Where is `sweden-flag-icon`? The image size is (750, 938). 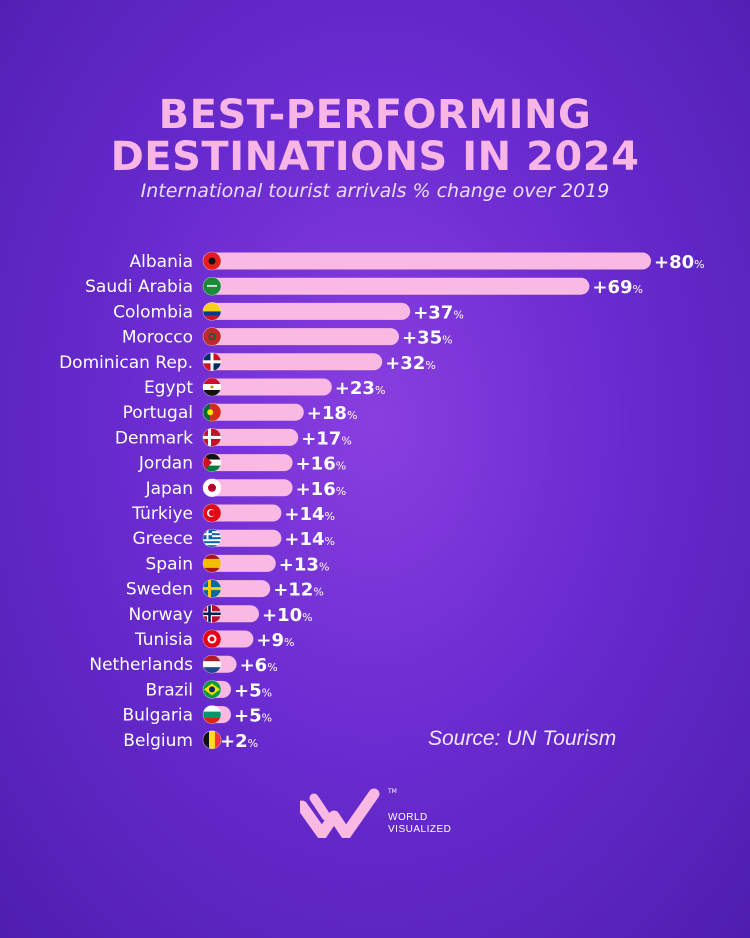 sweden-flag-icon is located at coordinates (212, 588).